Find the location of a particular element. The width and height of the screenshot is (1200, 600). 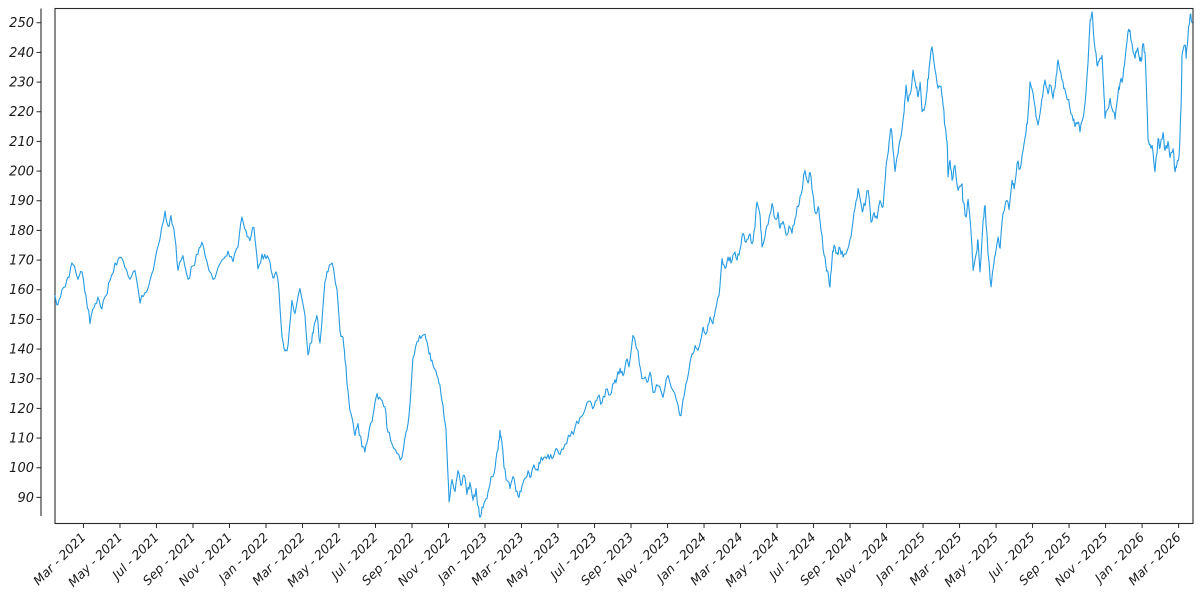

y-tick-label: 220 is located at coordinates (21, 112).